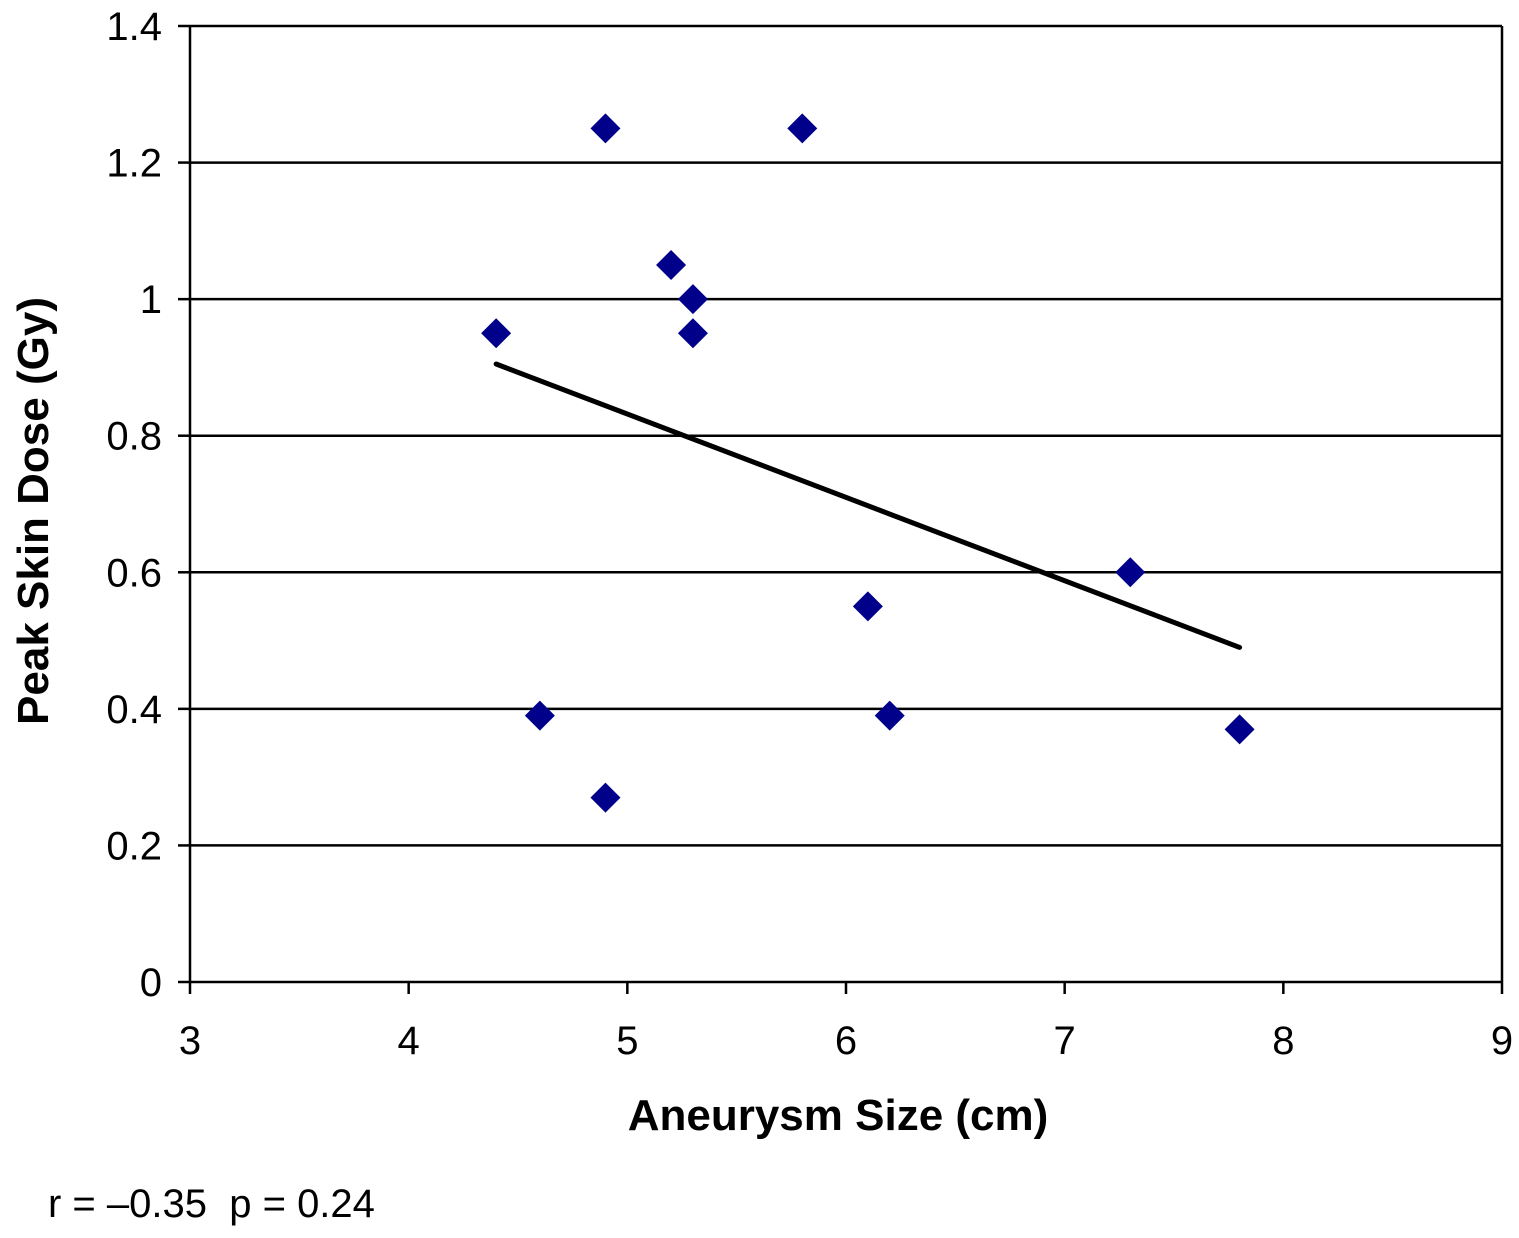  I want to click on x-tick-label: 6, so click(846, 1041).